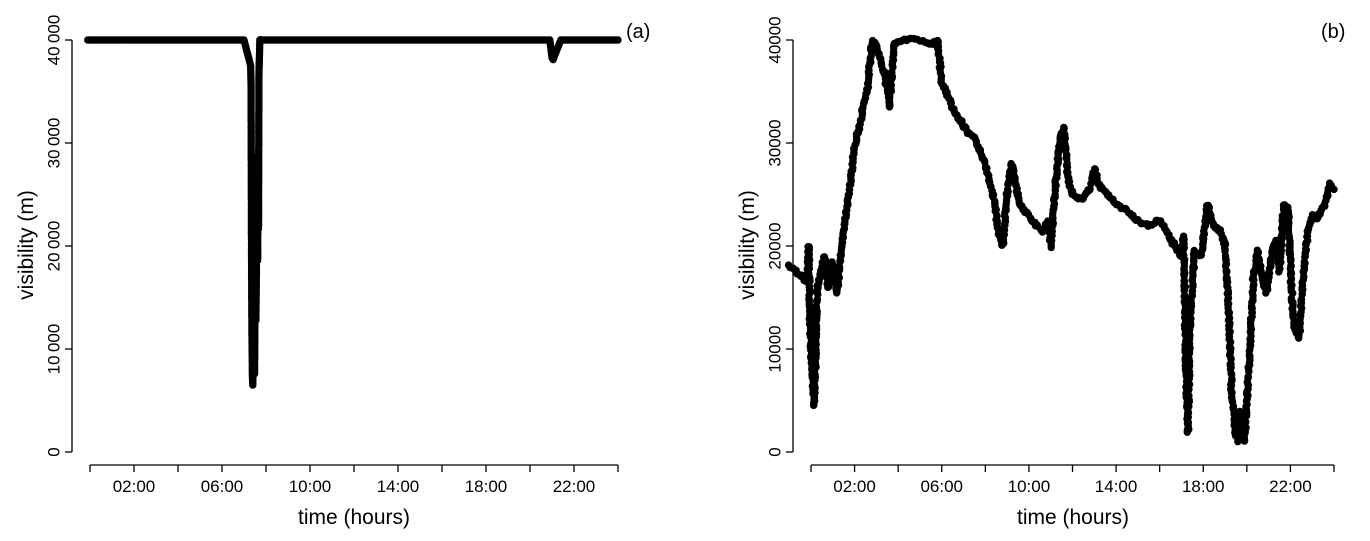  I want to click on y-tick-label: 40000, so click(774, 39).